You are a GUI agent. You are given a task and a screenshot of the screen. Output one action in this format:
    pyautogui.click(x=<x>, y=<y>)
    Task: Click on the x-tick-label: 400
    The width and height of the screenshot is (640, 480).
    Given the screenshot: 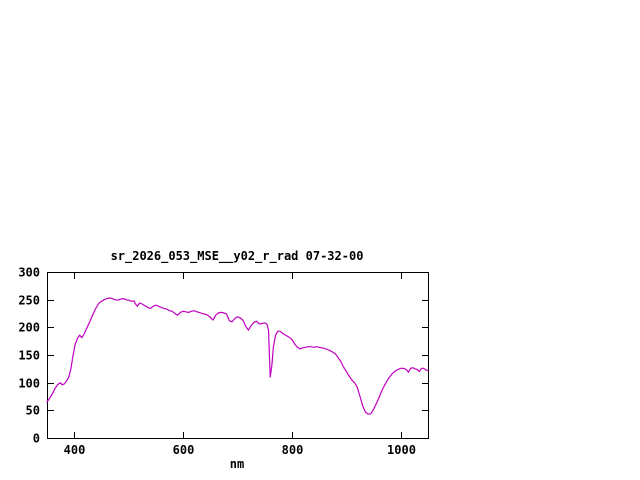 What is the action you would take?
    pyautogui.click(x=75, y=450)
    